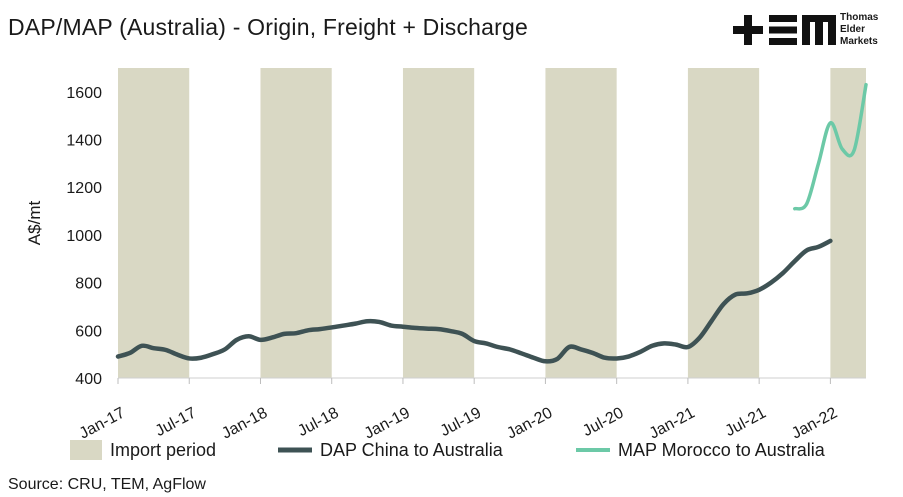 This screenshot has height=497, width=903. I want to click on x-tick-label: Jan-18, so click(244, 423).